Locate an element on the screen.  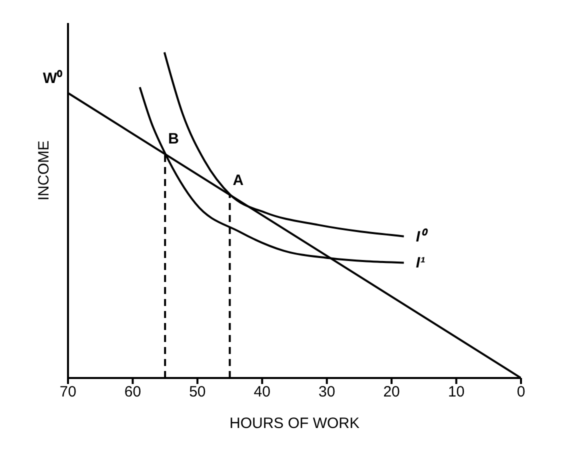
x-tick-label: 70 is located at coordinates (68, 392).